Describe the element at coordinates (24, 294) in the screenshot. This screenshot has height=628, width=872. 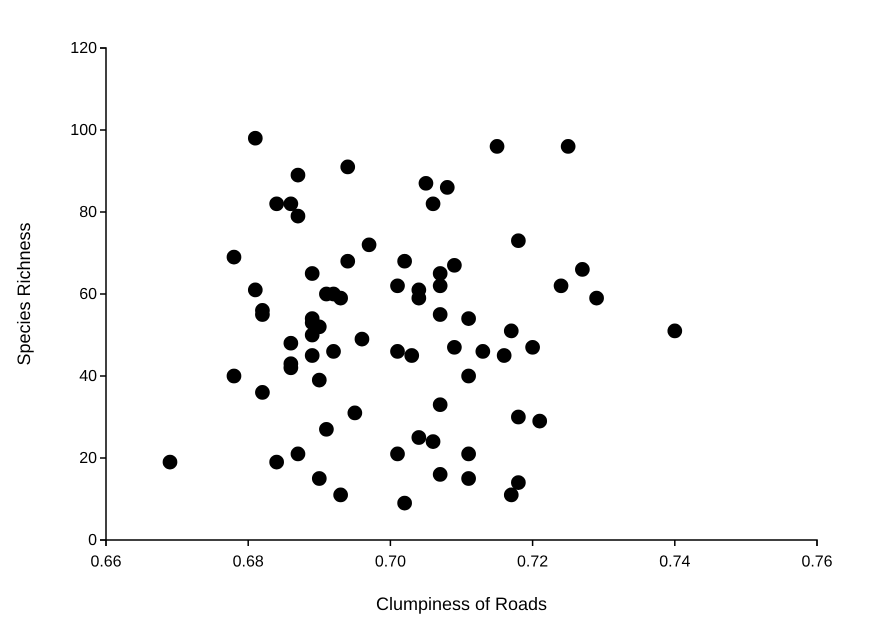
I see `y-axis-title: Species Richness` at that location.